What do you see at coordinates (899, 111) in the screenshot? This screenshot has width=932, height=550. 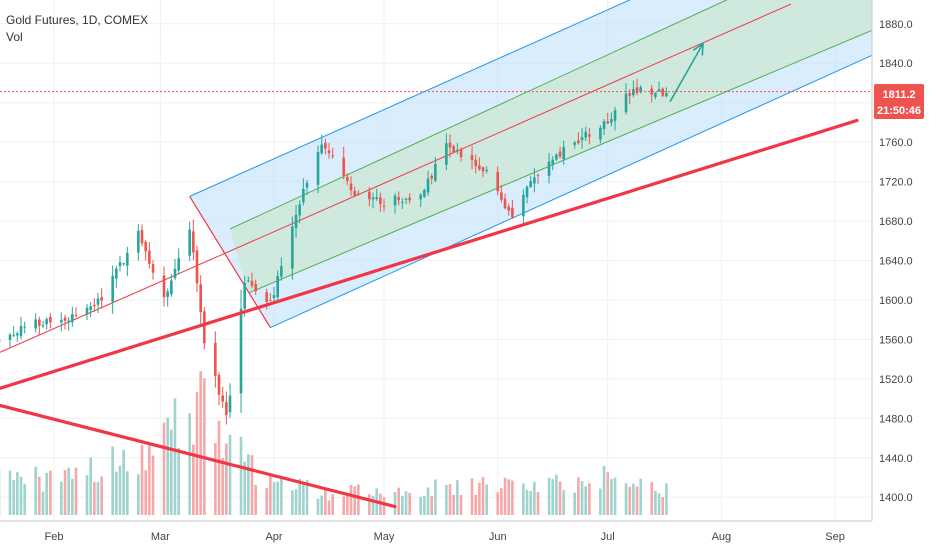 I see `bar-countdown: 21:50:46` at bounding box center [899, 111].